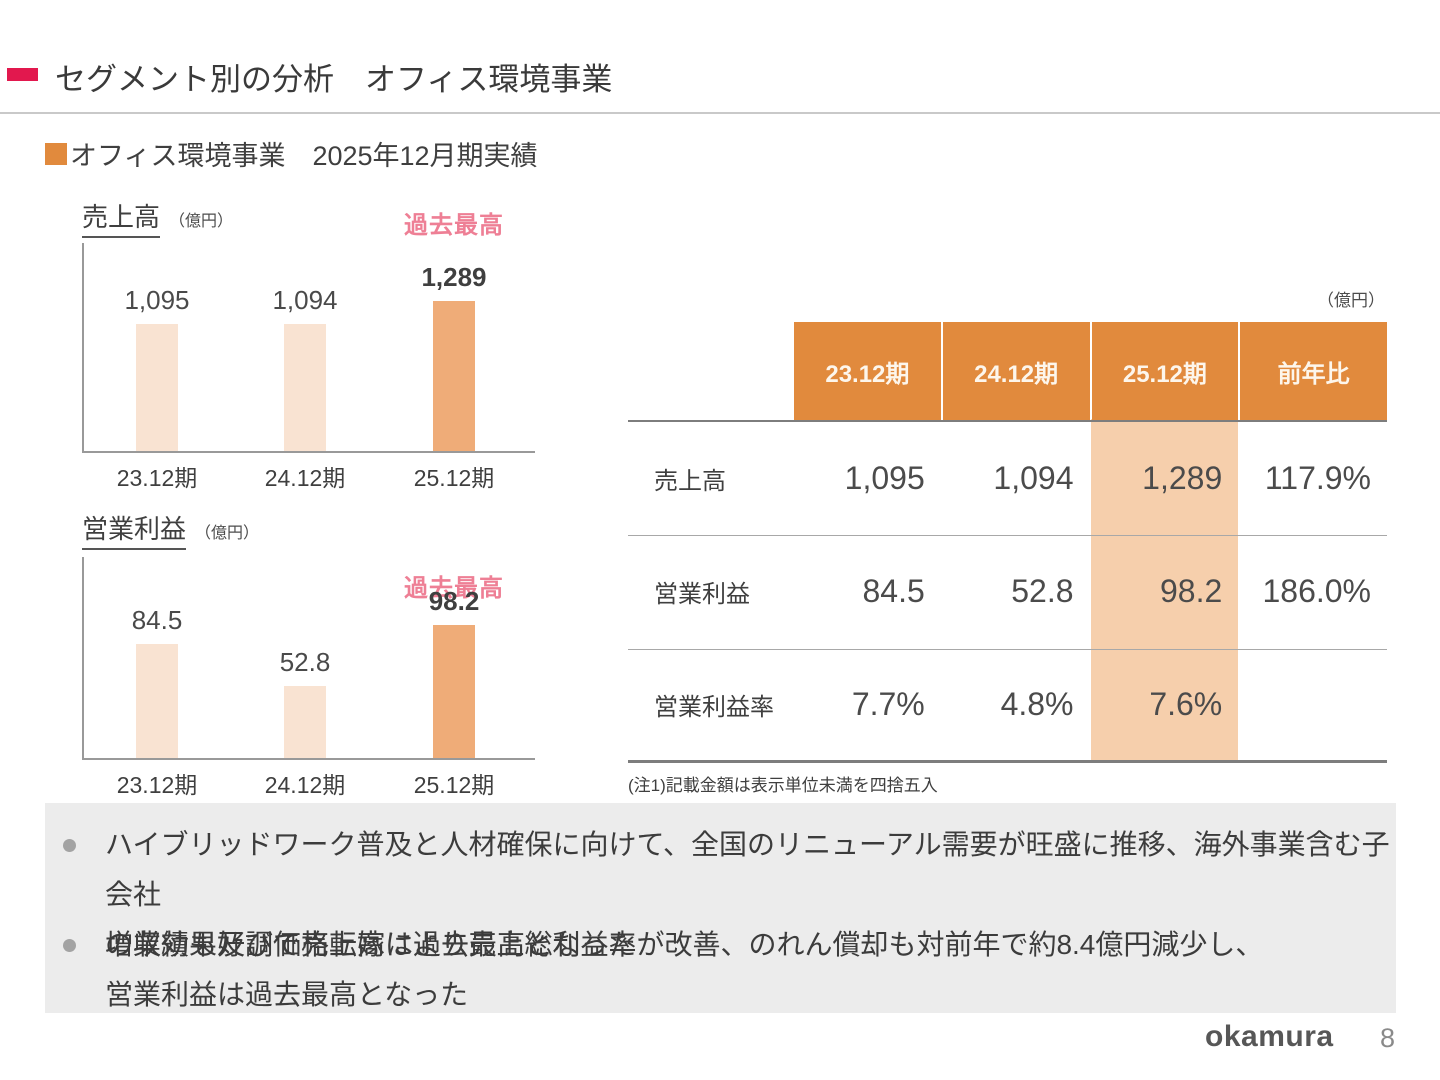 This screenshot has width=1440, height=1080. What do you see at coordinates (1037, 703) in the screenshot?
I see `table-cell: 4.8%` at bounding box center [1037, 703].